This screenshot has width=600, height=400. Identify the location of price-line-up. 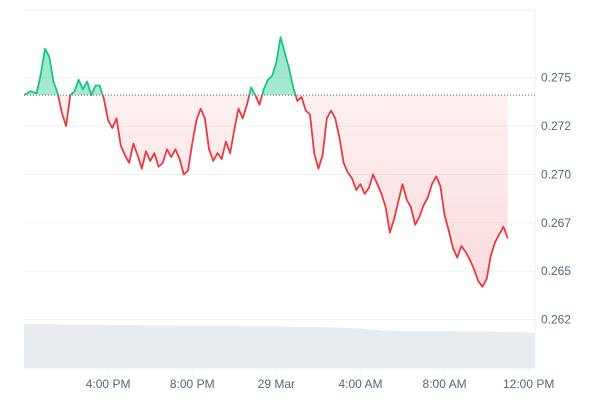
(160, 66).